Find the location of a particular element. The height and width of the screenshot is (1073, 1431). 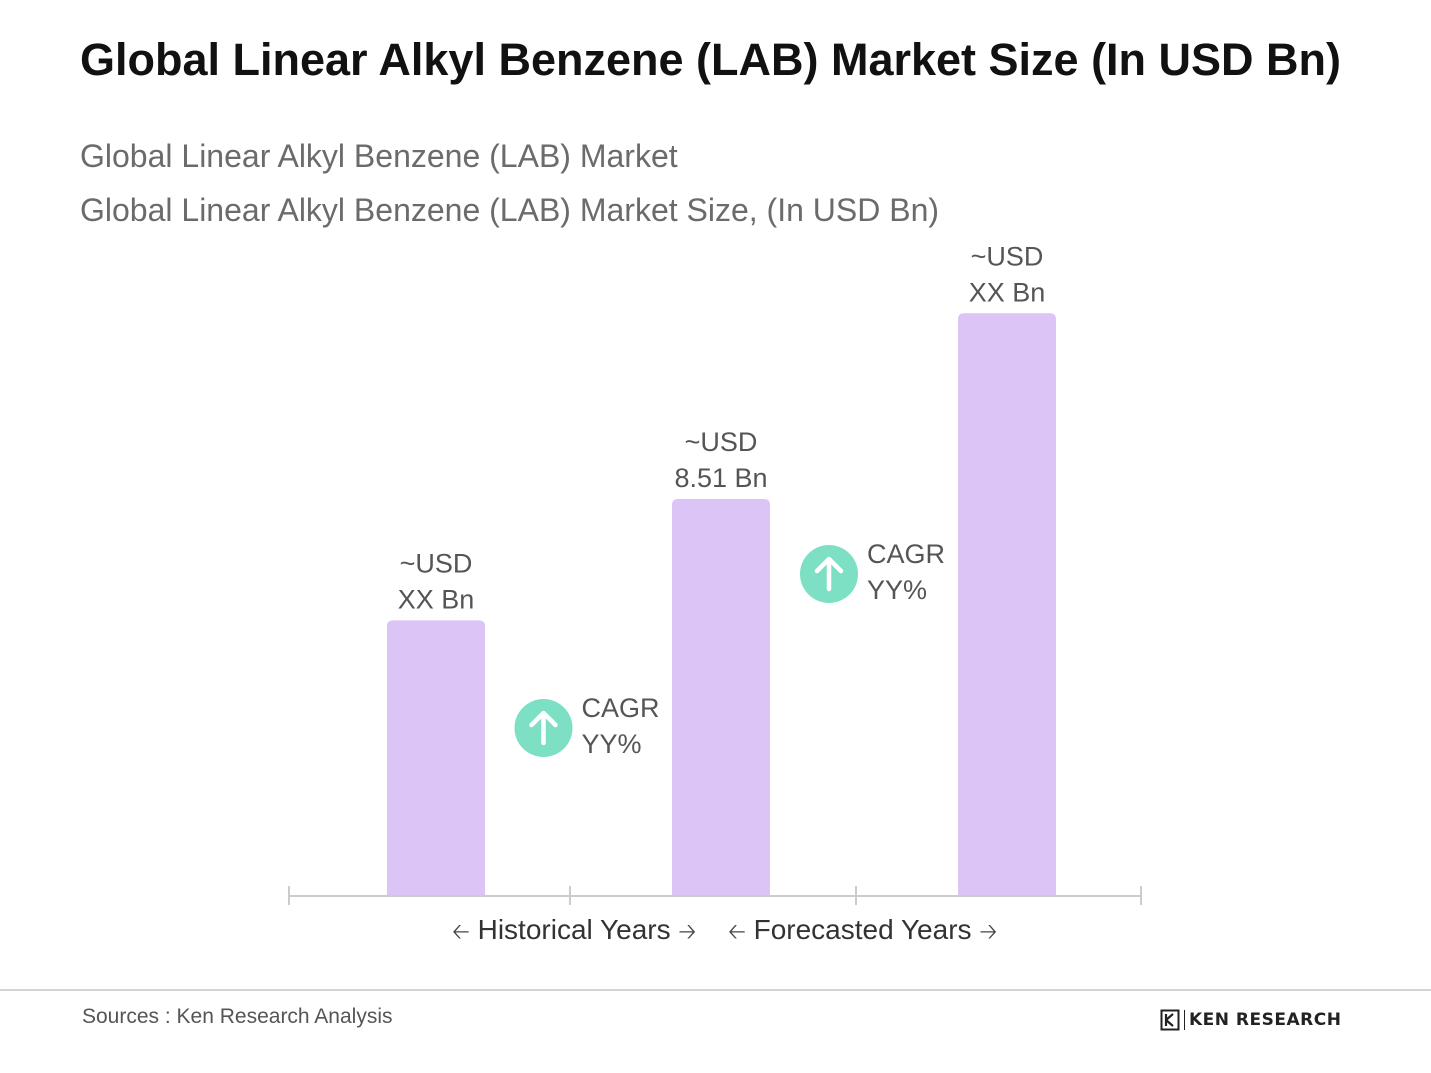

bar-value-label-2: ~USD XX Bn is located at coordinates (1007, 274).